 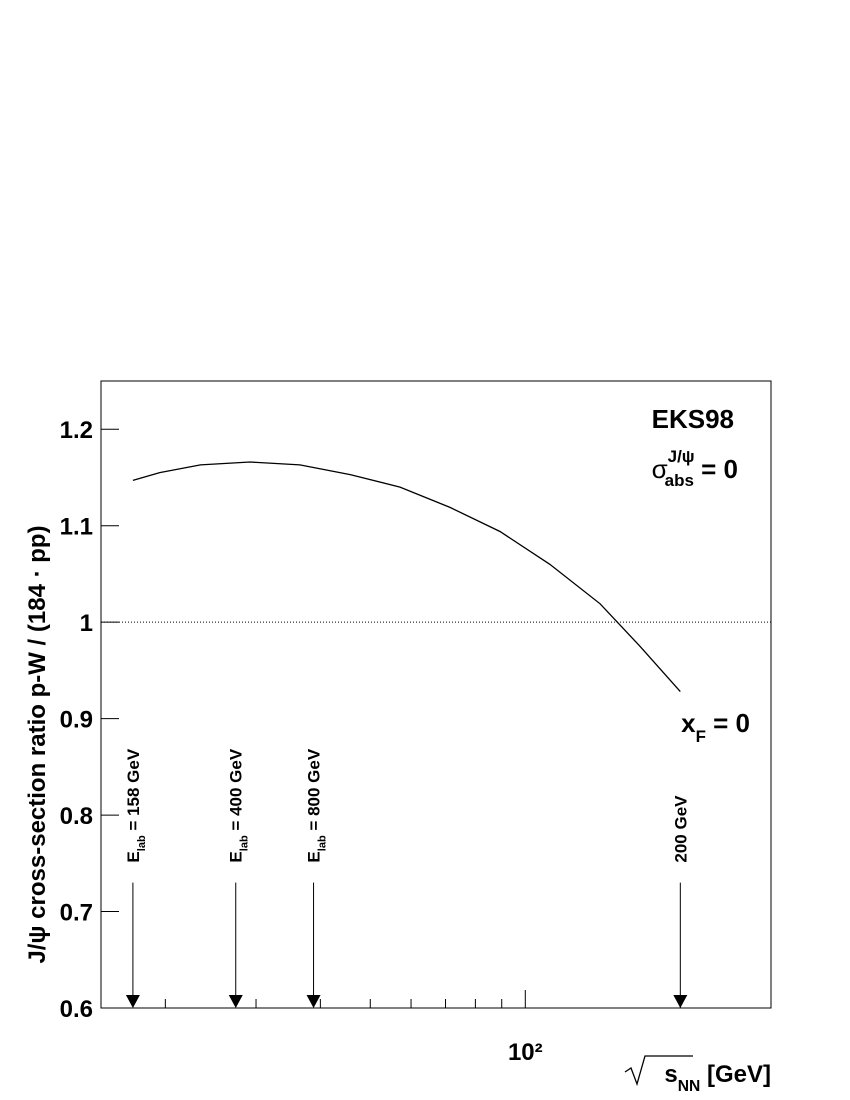 I want to click on xf-label-part: x, so click(x=688, y=723).